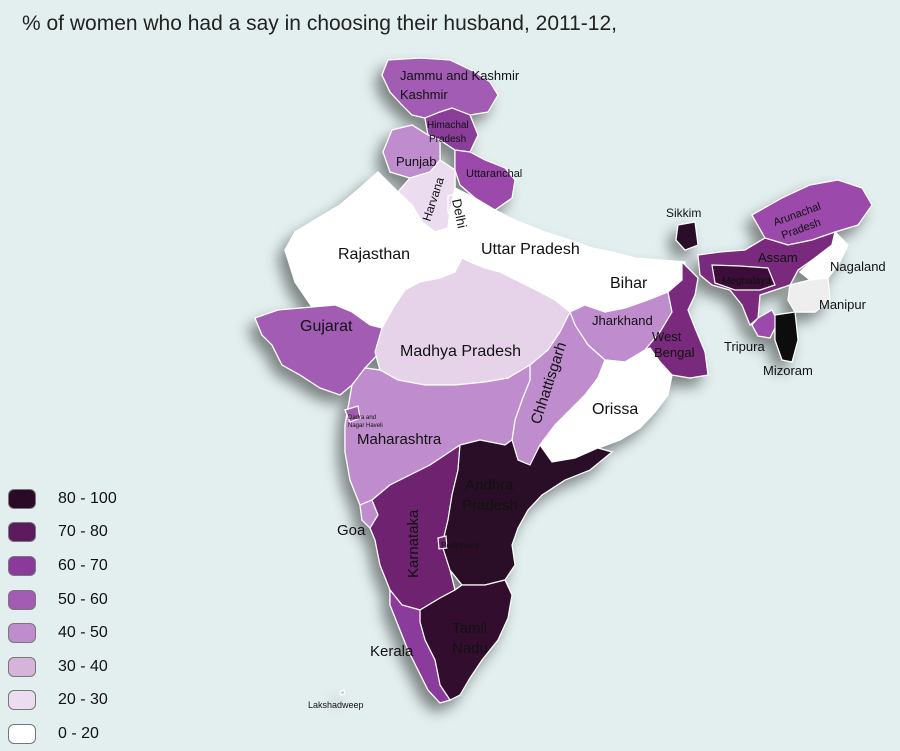 This screenshot has height=751, width=900. What do you see at coordinates (687, 236) in the screenshot?
I see `state-sikkim` at bounding box center [687, 236].